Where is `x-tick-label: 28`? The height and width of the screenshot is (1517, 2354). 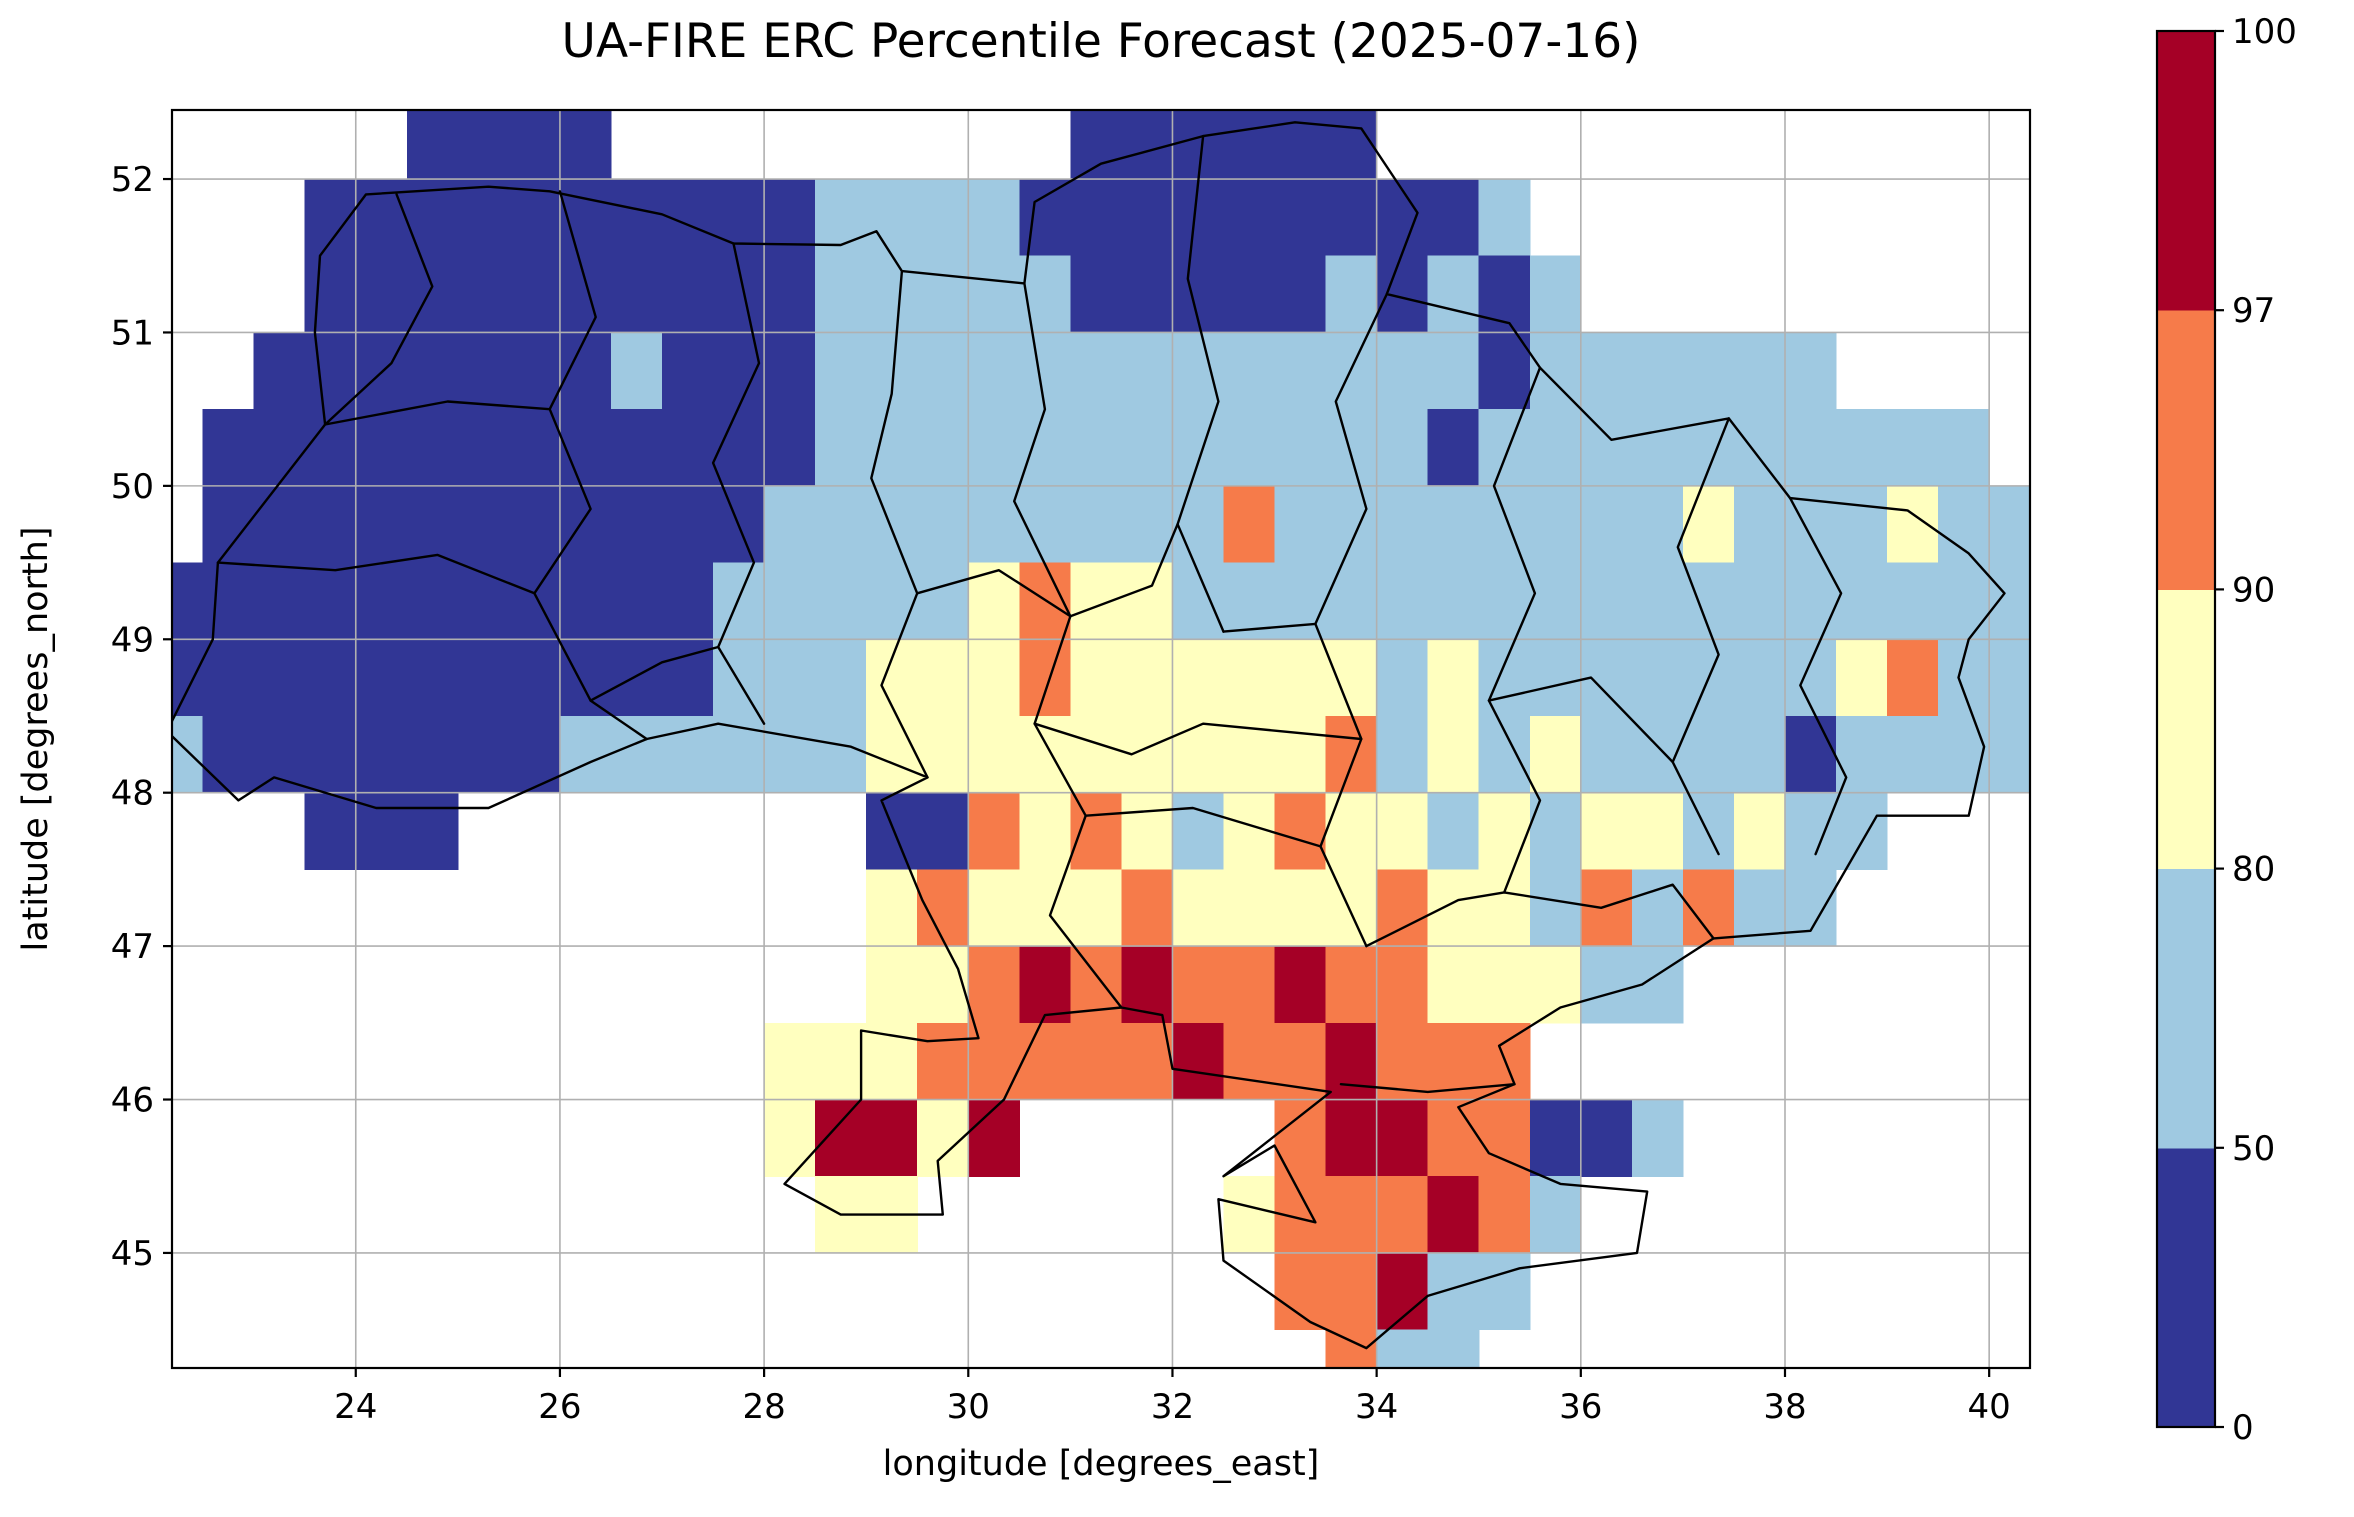
x-tick-label: 28 is located at coordinates (763, 1407).